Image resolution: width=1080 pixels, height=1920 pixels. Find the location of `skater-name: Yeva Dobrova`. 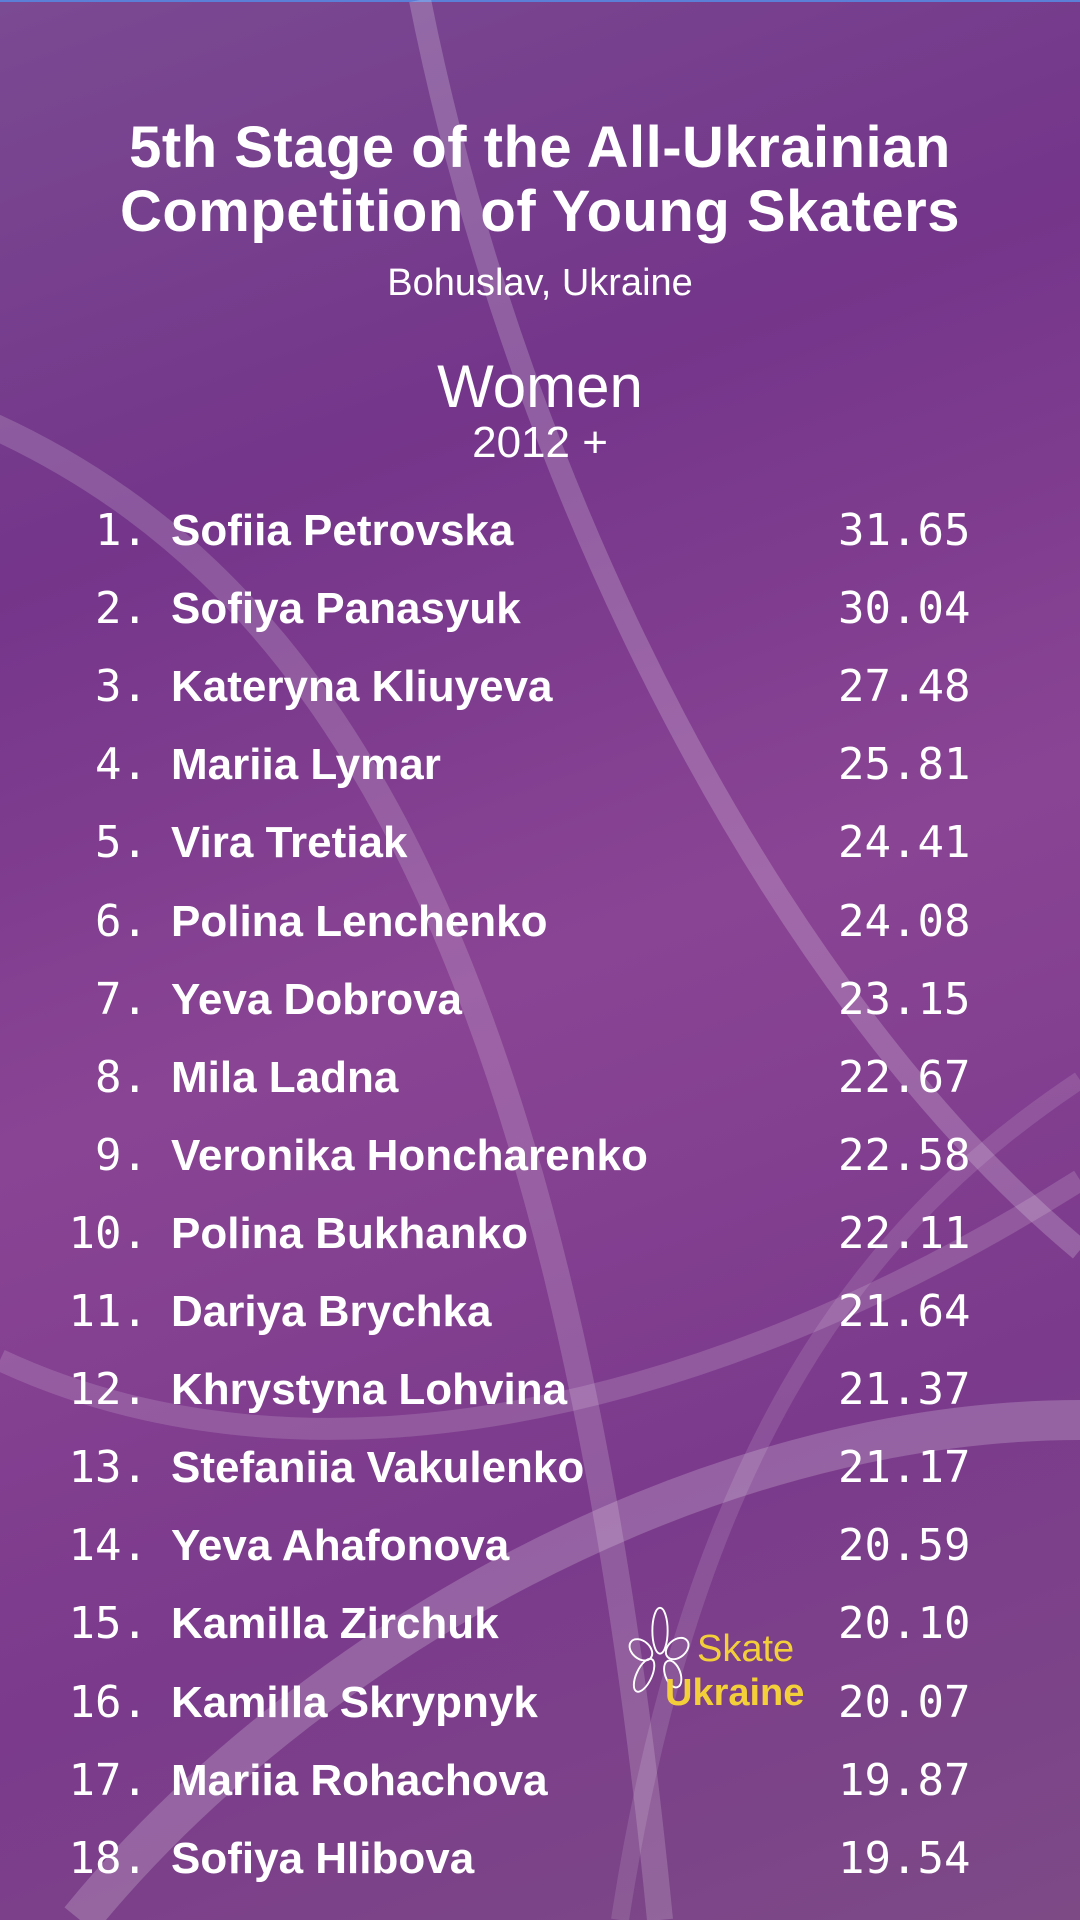

skater-name: Yeva Dobrova is located at coordinates (317, 999).